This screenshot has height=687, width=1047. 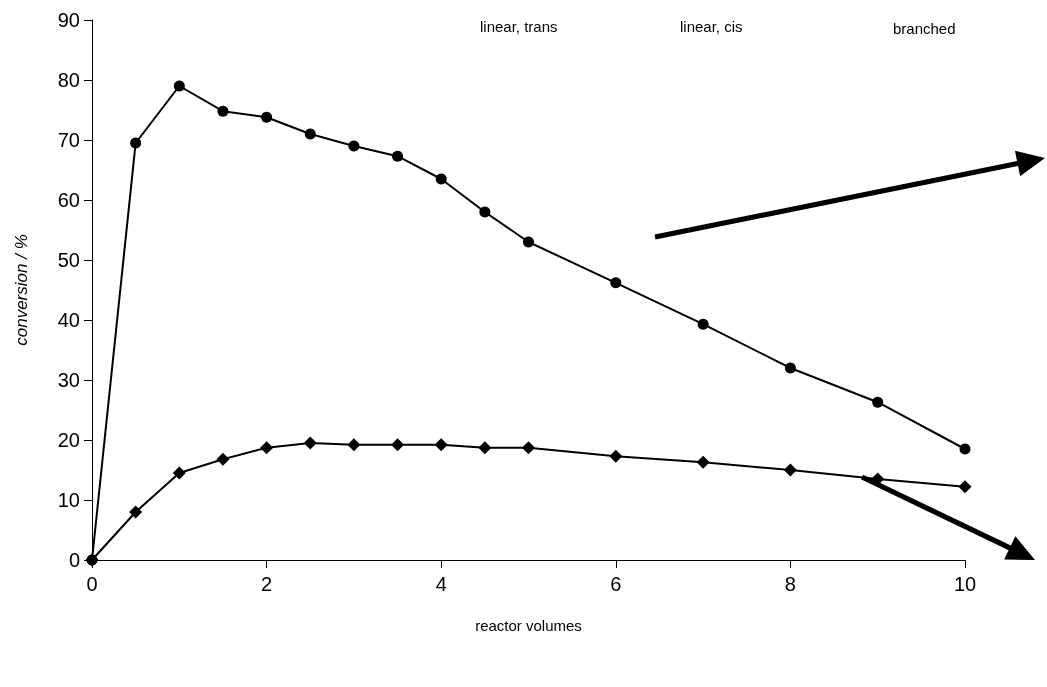 What do you see at coordinates (92, 584) in the screenshot?
I see `x-tick-label: 0` at bounding box center [92, 584].